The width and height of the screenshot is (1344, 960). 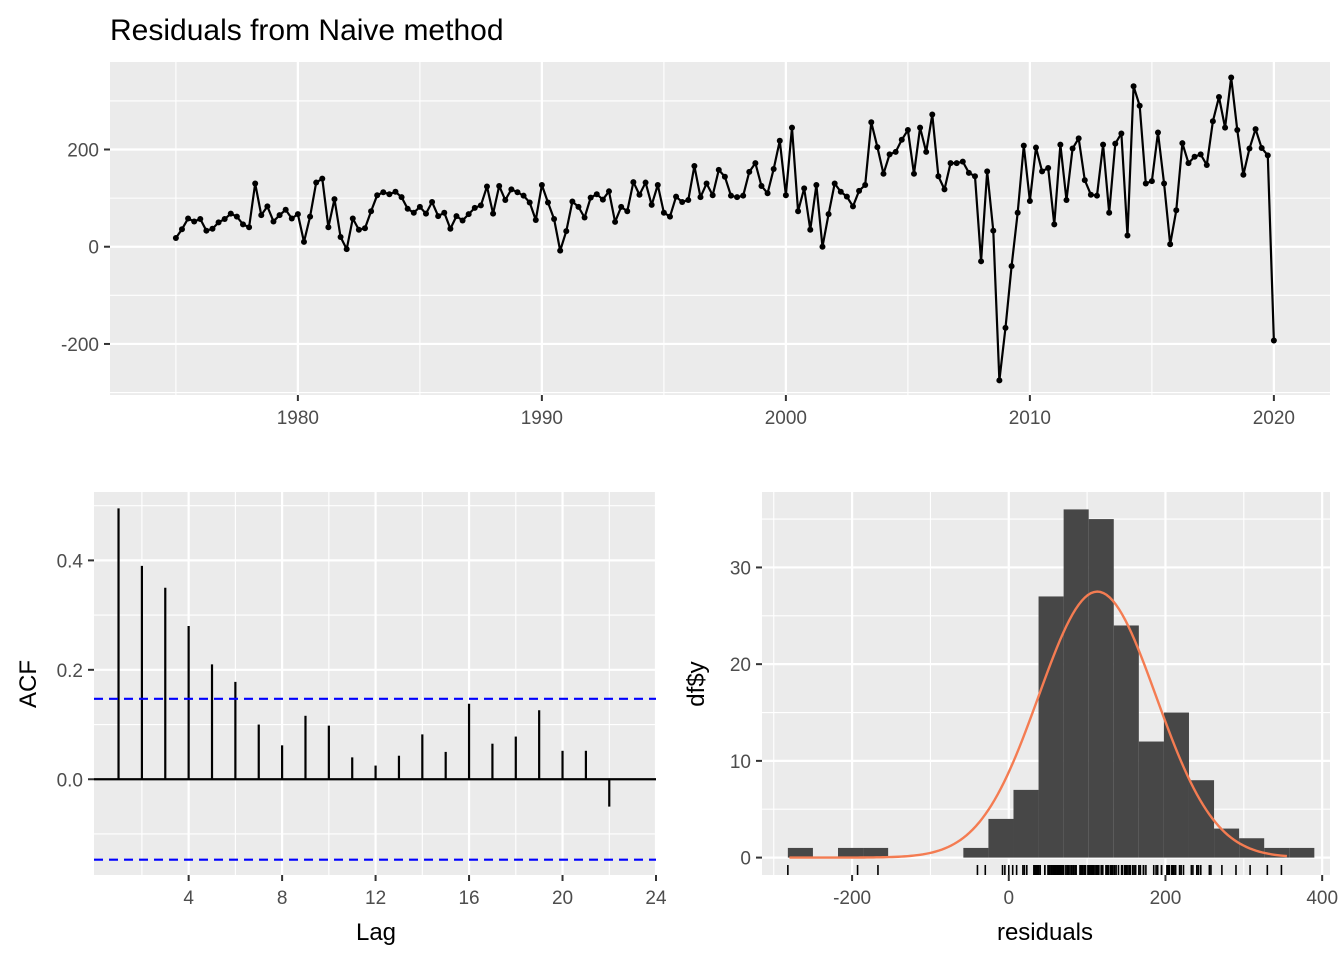 I want to click on x-tick-label: 2000, so click(x=786, y=418).